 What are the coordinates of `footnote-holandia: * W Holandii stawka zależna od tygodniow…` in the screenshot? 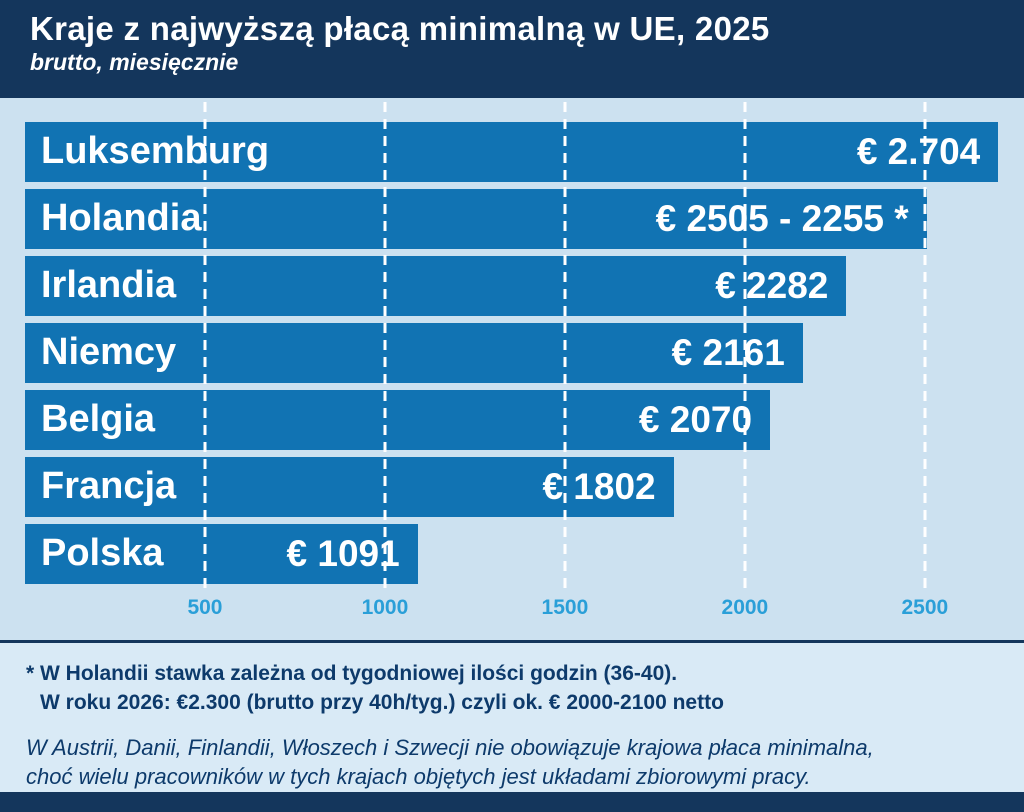 It's located at (512, 688).